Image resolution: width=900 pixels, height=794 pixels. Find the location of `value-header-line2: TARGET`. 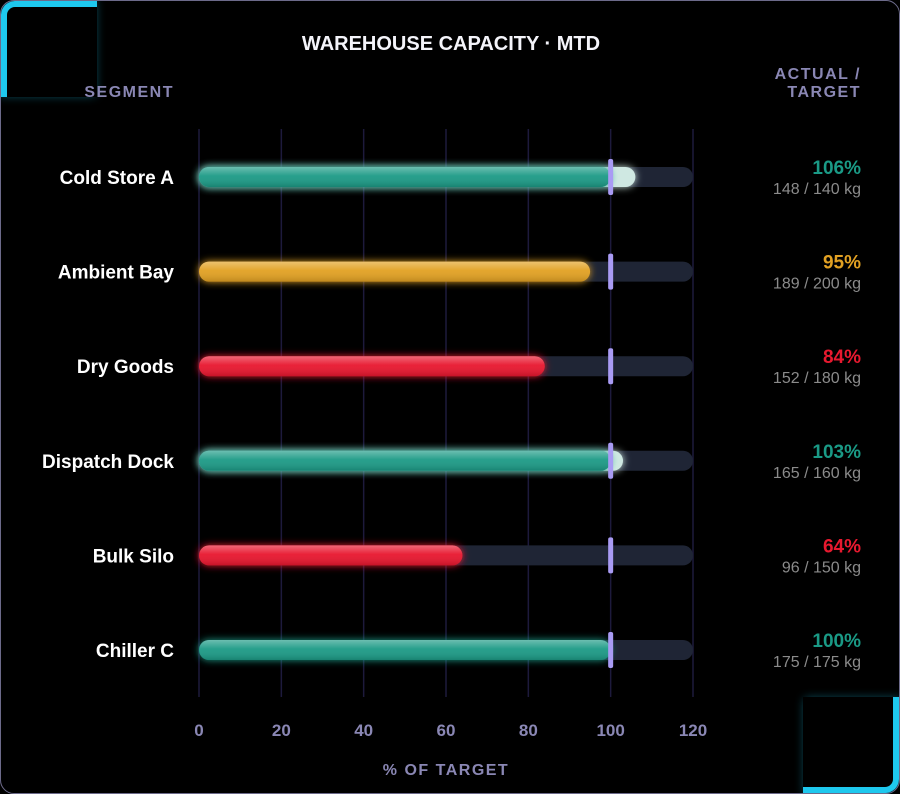

value-header-line2: TARGET is located at coordinates (824, 92).